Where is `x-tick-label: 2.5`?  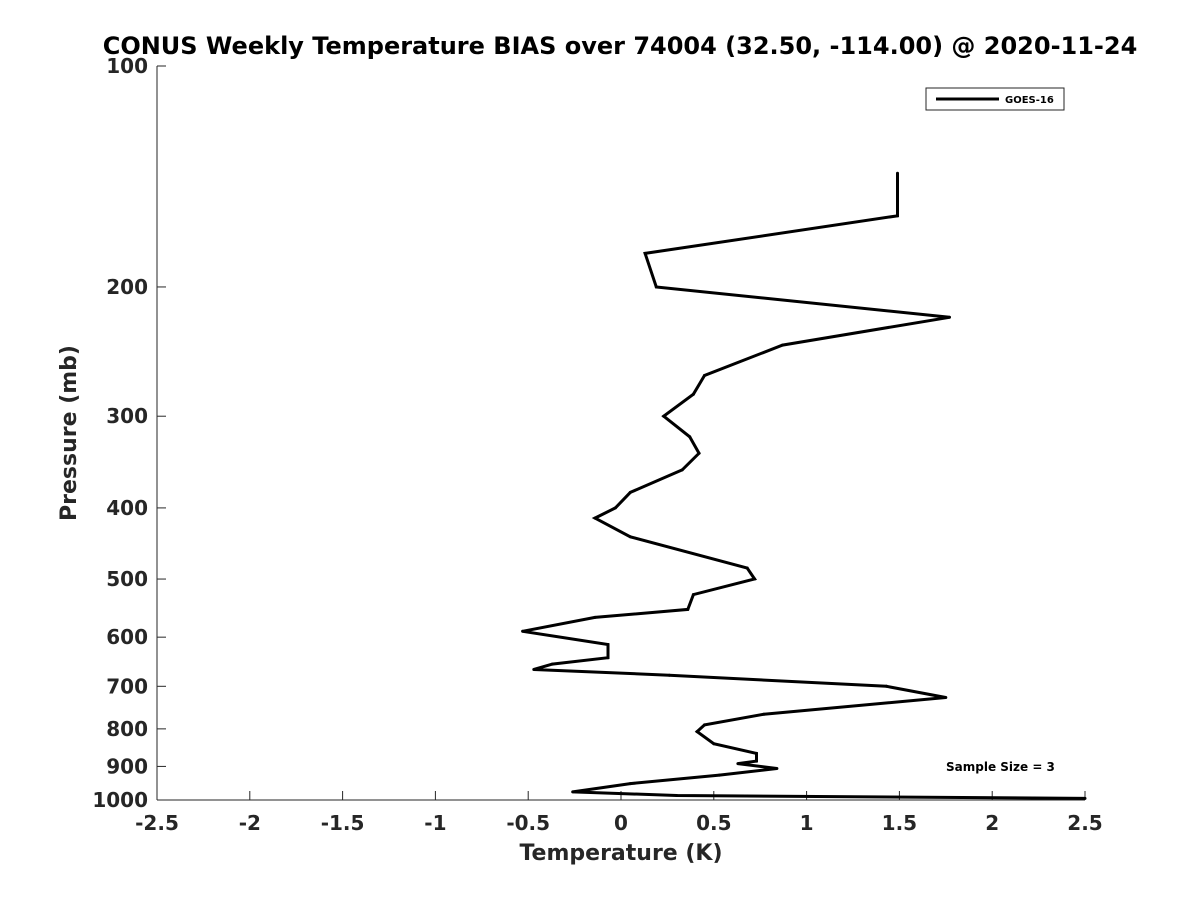 x-tick-label: 2.5 is located at coordinates (1084, 823).